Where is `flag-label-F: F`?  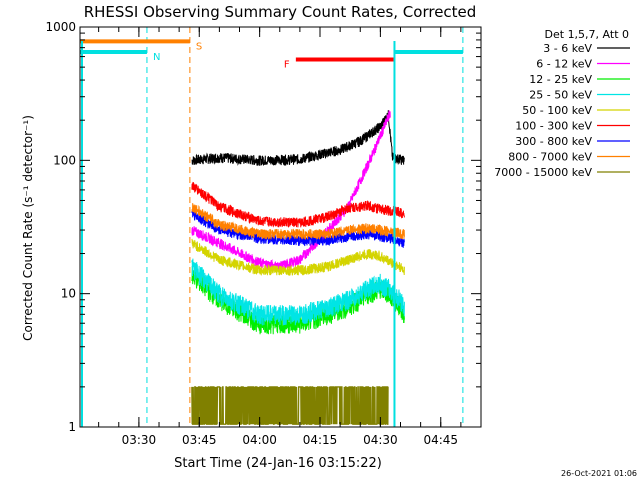 flag-label-F: F is located at coordinates (287, 65).